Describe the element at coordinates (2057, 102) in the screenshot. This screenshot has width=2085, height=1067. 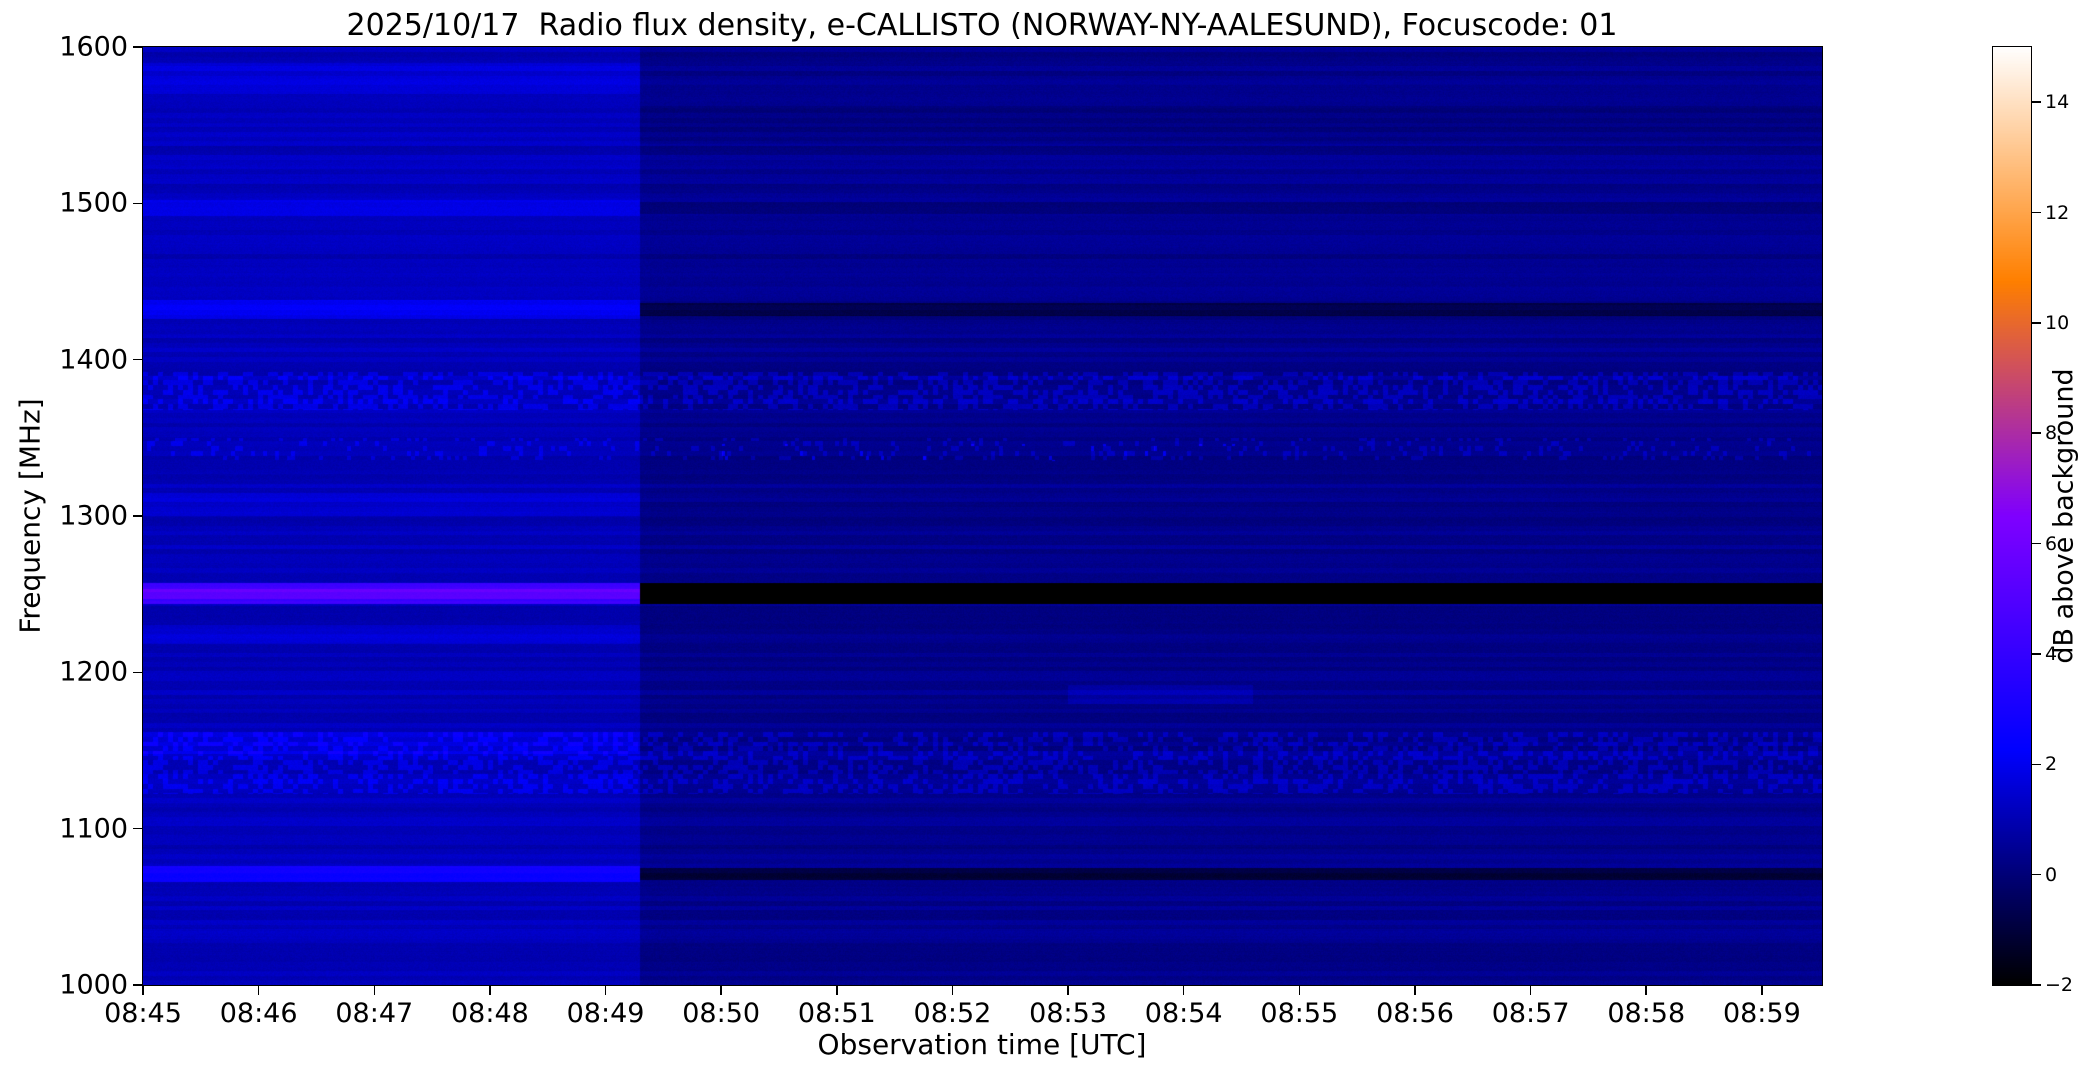
I see `colorbar-tick-label: 14` at that location.